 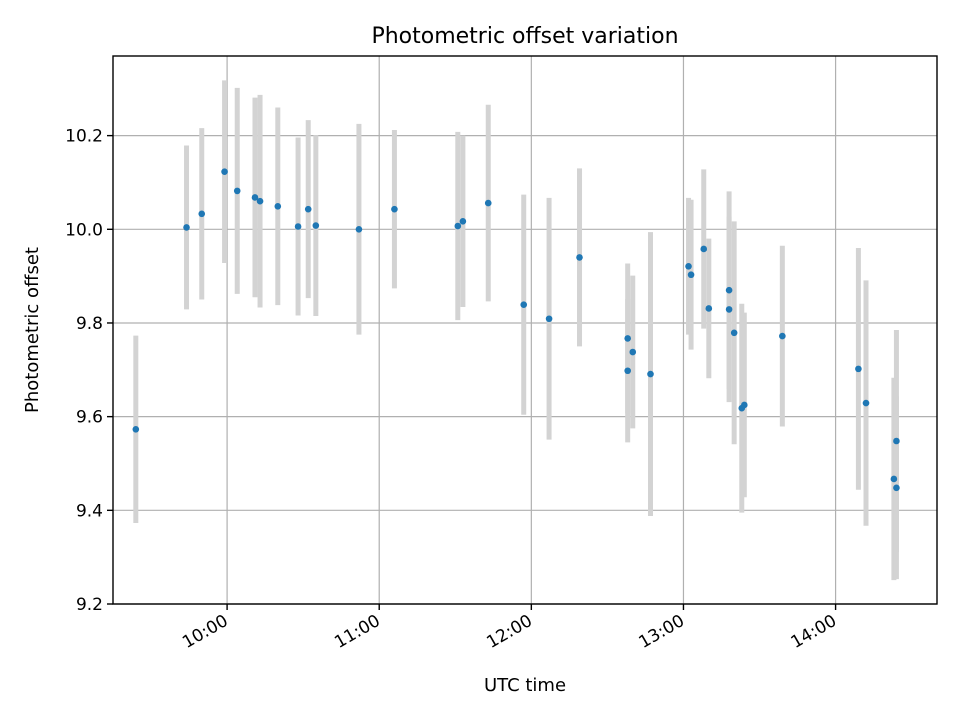 I want to click on x-axis-label: UTC time, so click(x=525, y=685).